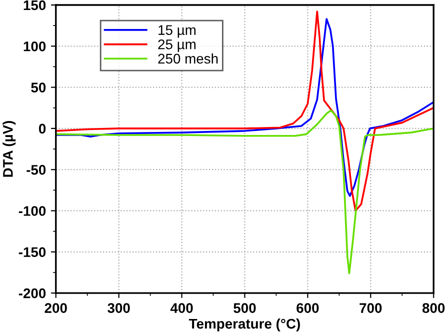 The width and height of the screenshot is (447, 333). Describe the element at coordinates (36, 169) in the screenshot. I see `y-tick-label: -50` at that location.